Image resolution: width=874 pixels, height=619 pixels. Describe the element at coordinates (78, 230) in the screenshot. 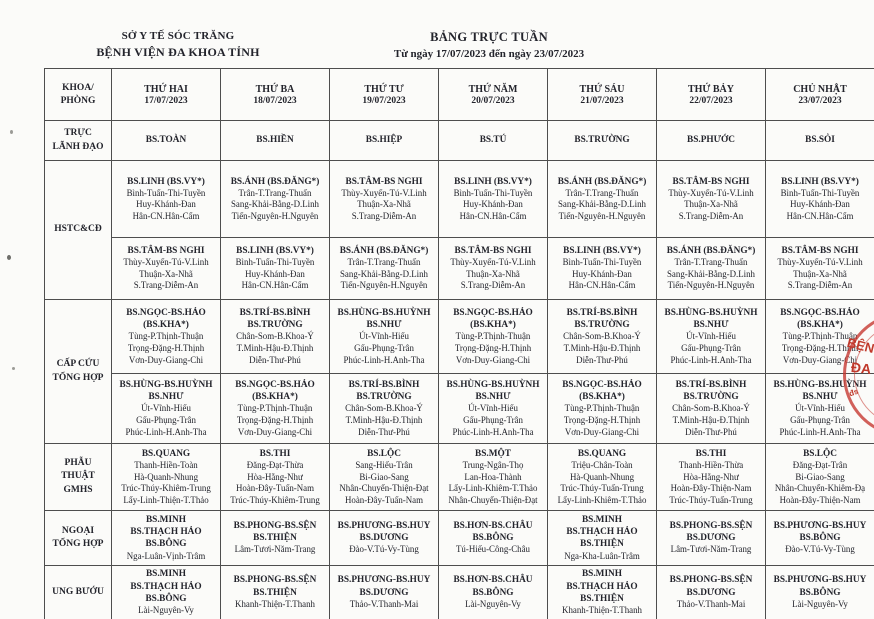

I see `row-label-hstc-cd: HSTC&CĐ` at that location.